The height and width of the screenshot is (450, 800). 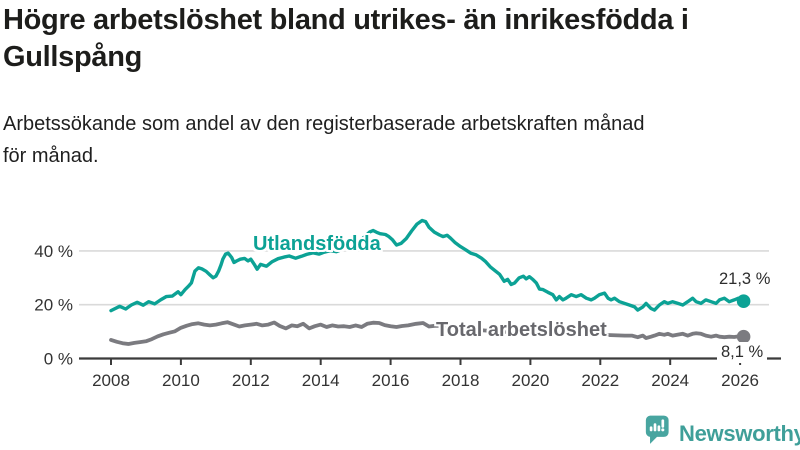 What do you see at coordinates (530, 380) in the screenshot?
I see `x-tick-label: 2020` at bounding box center [530, 380].